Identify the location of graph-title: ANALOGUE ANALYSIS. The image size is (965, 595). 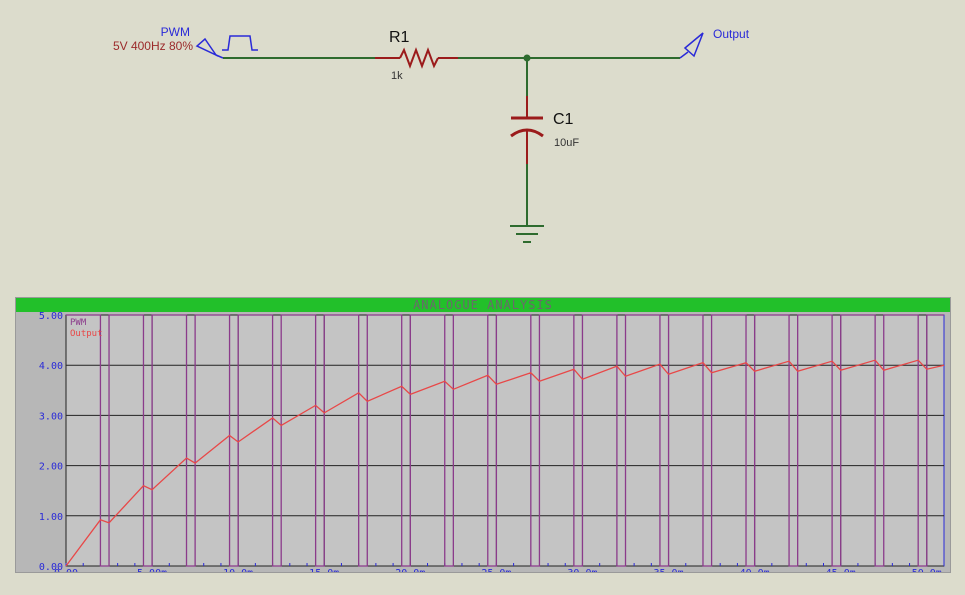
(483, 305).